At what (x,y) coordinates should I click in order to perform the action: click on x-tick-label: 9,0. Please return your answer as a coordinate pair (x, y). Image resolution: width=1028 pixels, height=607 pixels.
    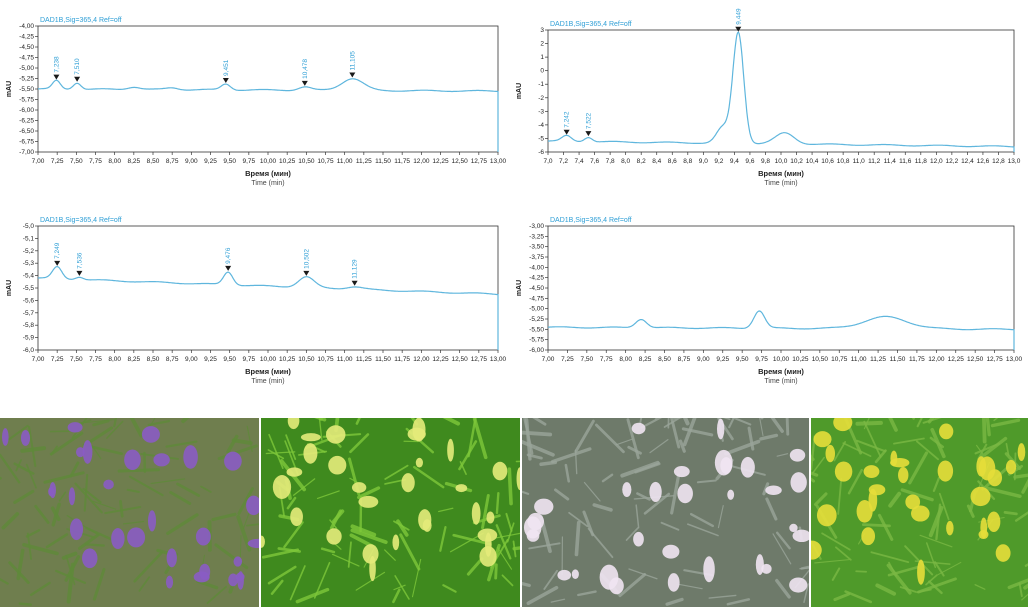
    Looking at the image, I should click on (703, 161).